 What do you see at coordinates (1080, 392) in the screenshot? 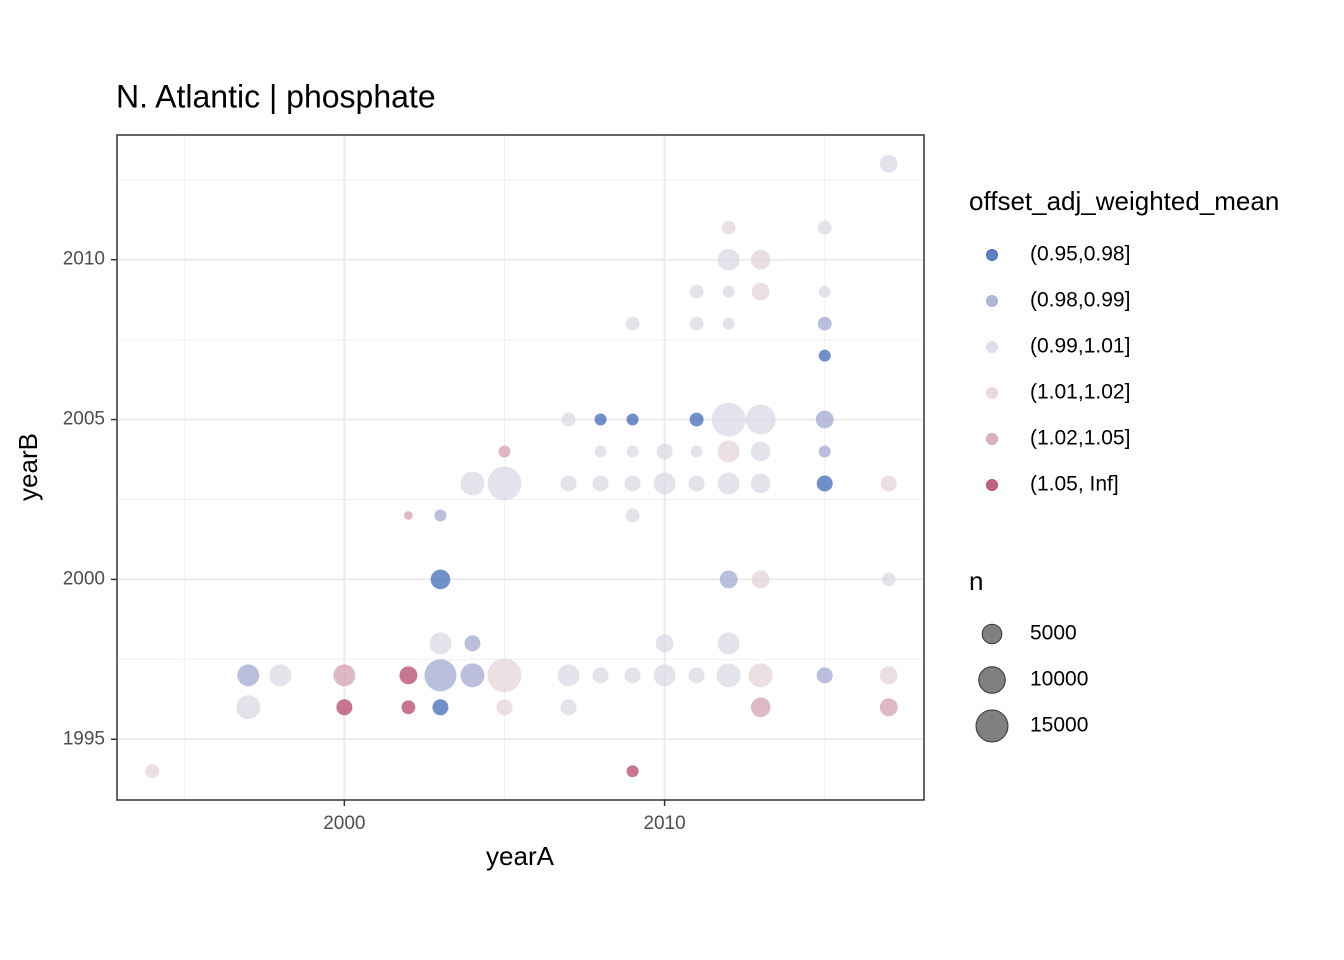
I see `legend-label: (1.01,1.02]` at bounding box center [1080, 392].